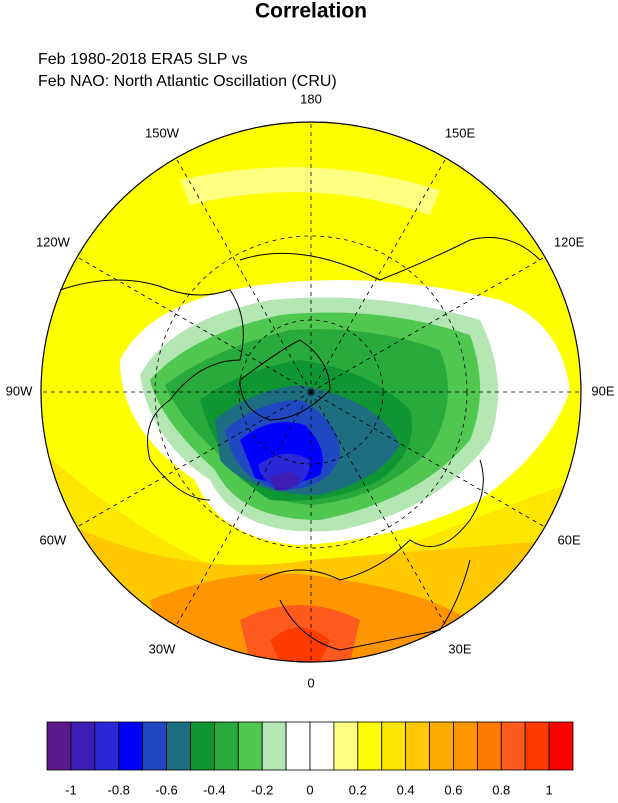 This screenshot has width=618, height=803. What do you see at coordinates (311, 11) in the screenshot?
I see `title: Correlation` at bounding box center [311, 11].